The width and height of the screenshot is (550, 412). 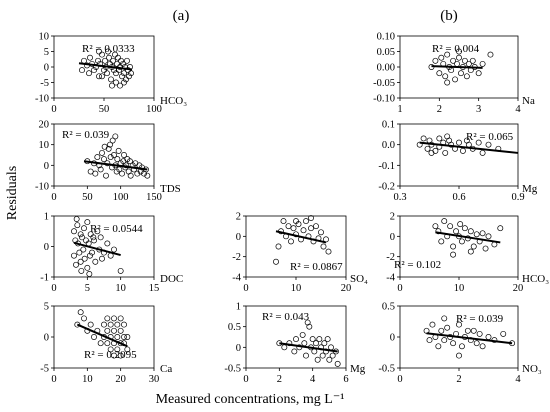 What do you see at coordinates (170, 189) in the screenshot?
I see `variable-label: TDS` at bounding box center [170, 189].